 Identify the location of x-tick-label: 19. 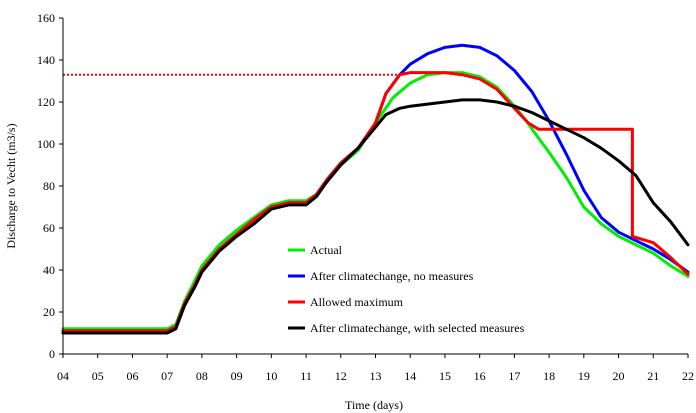
(584, 376).